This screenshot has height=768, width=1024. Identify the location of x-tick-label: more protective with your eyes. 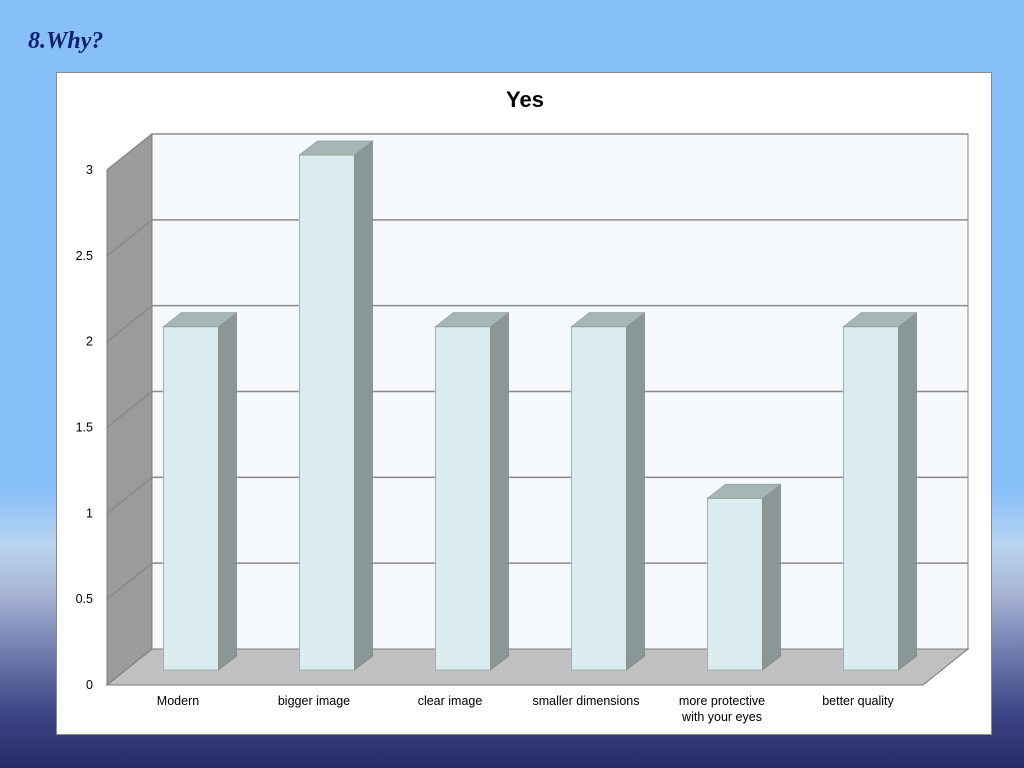
(722, 709).